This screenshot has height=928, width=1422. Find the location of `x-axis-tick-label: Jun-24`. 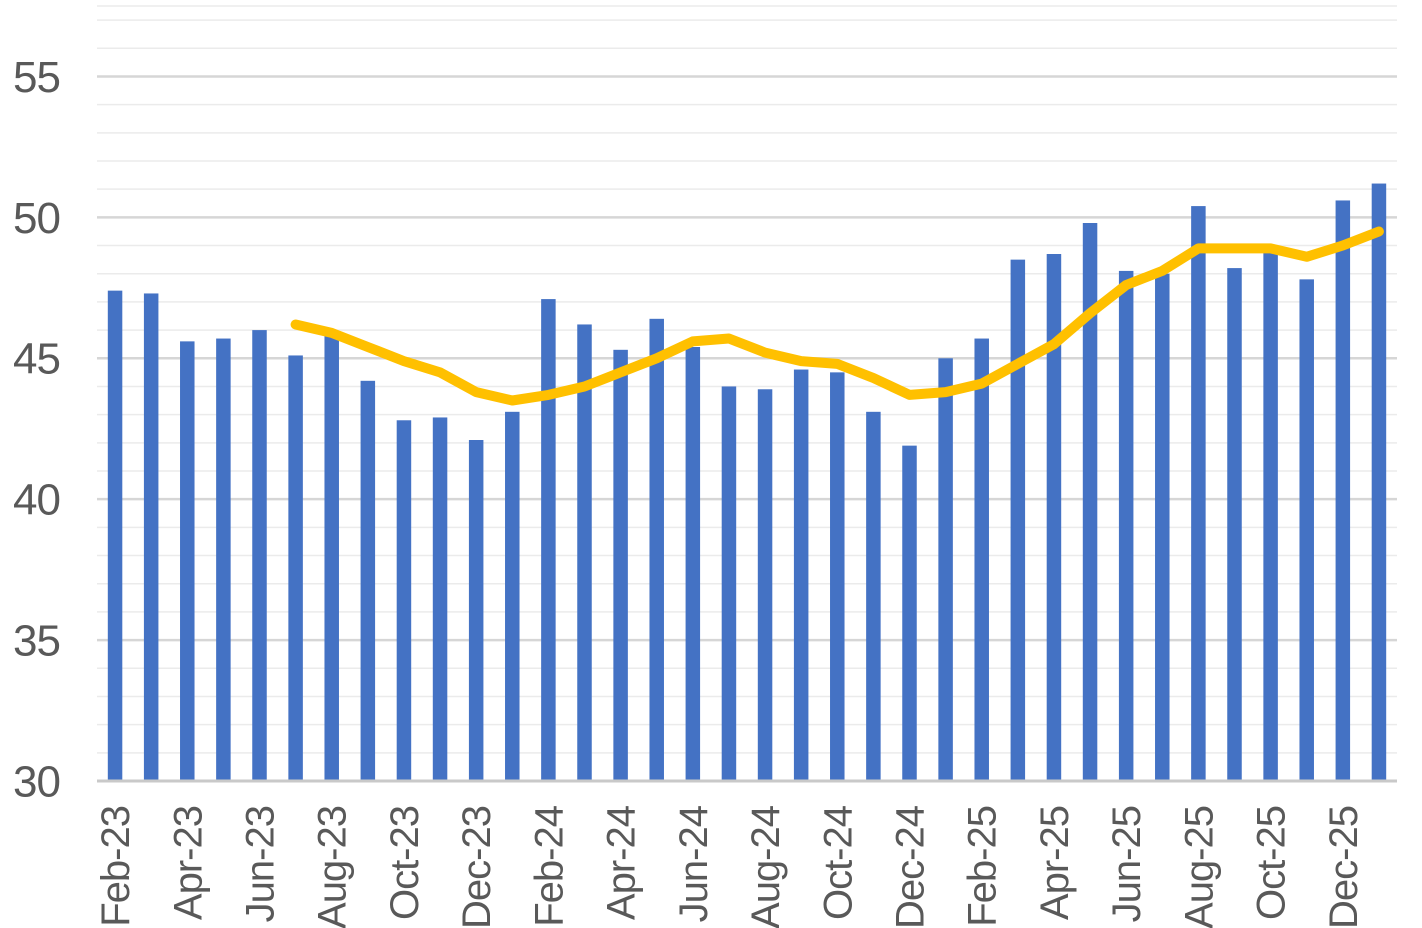

x-axis-tick-label: Jun-24 is located at coordinates (694, 863).